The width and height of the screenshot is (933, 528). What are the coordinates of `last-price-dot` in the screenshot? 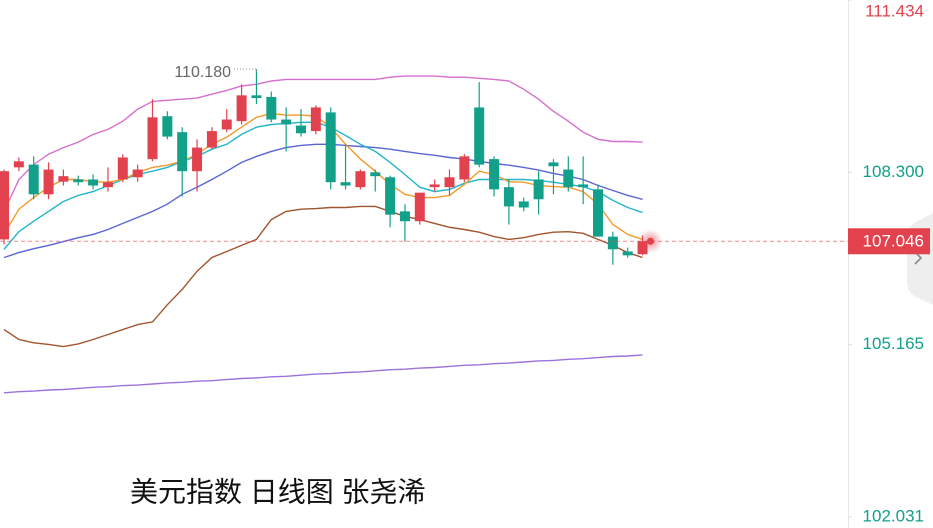 It's located at (651, 241).